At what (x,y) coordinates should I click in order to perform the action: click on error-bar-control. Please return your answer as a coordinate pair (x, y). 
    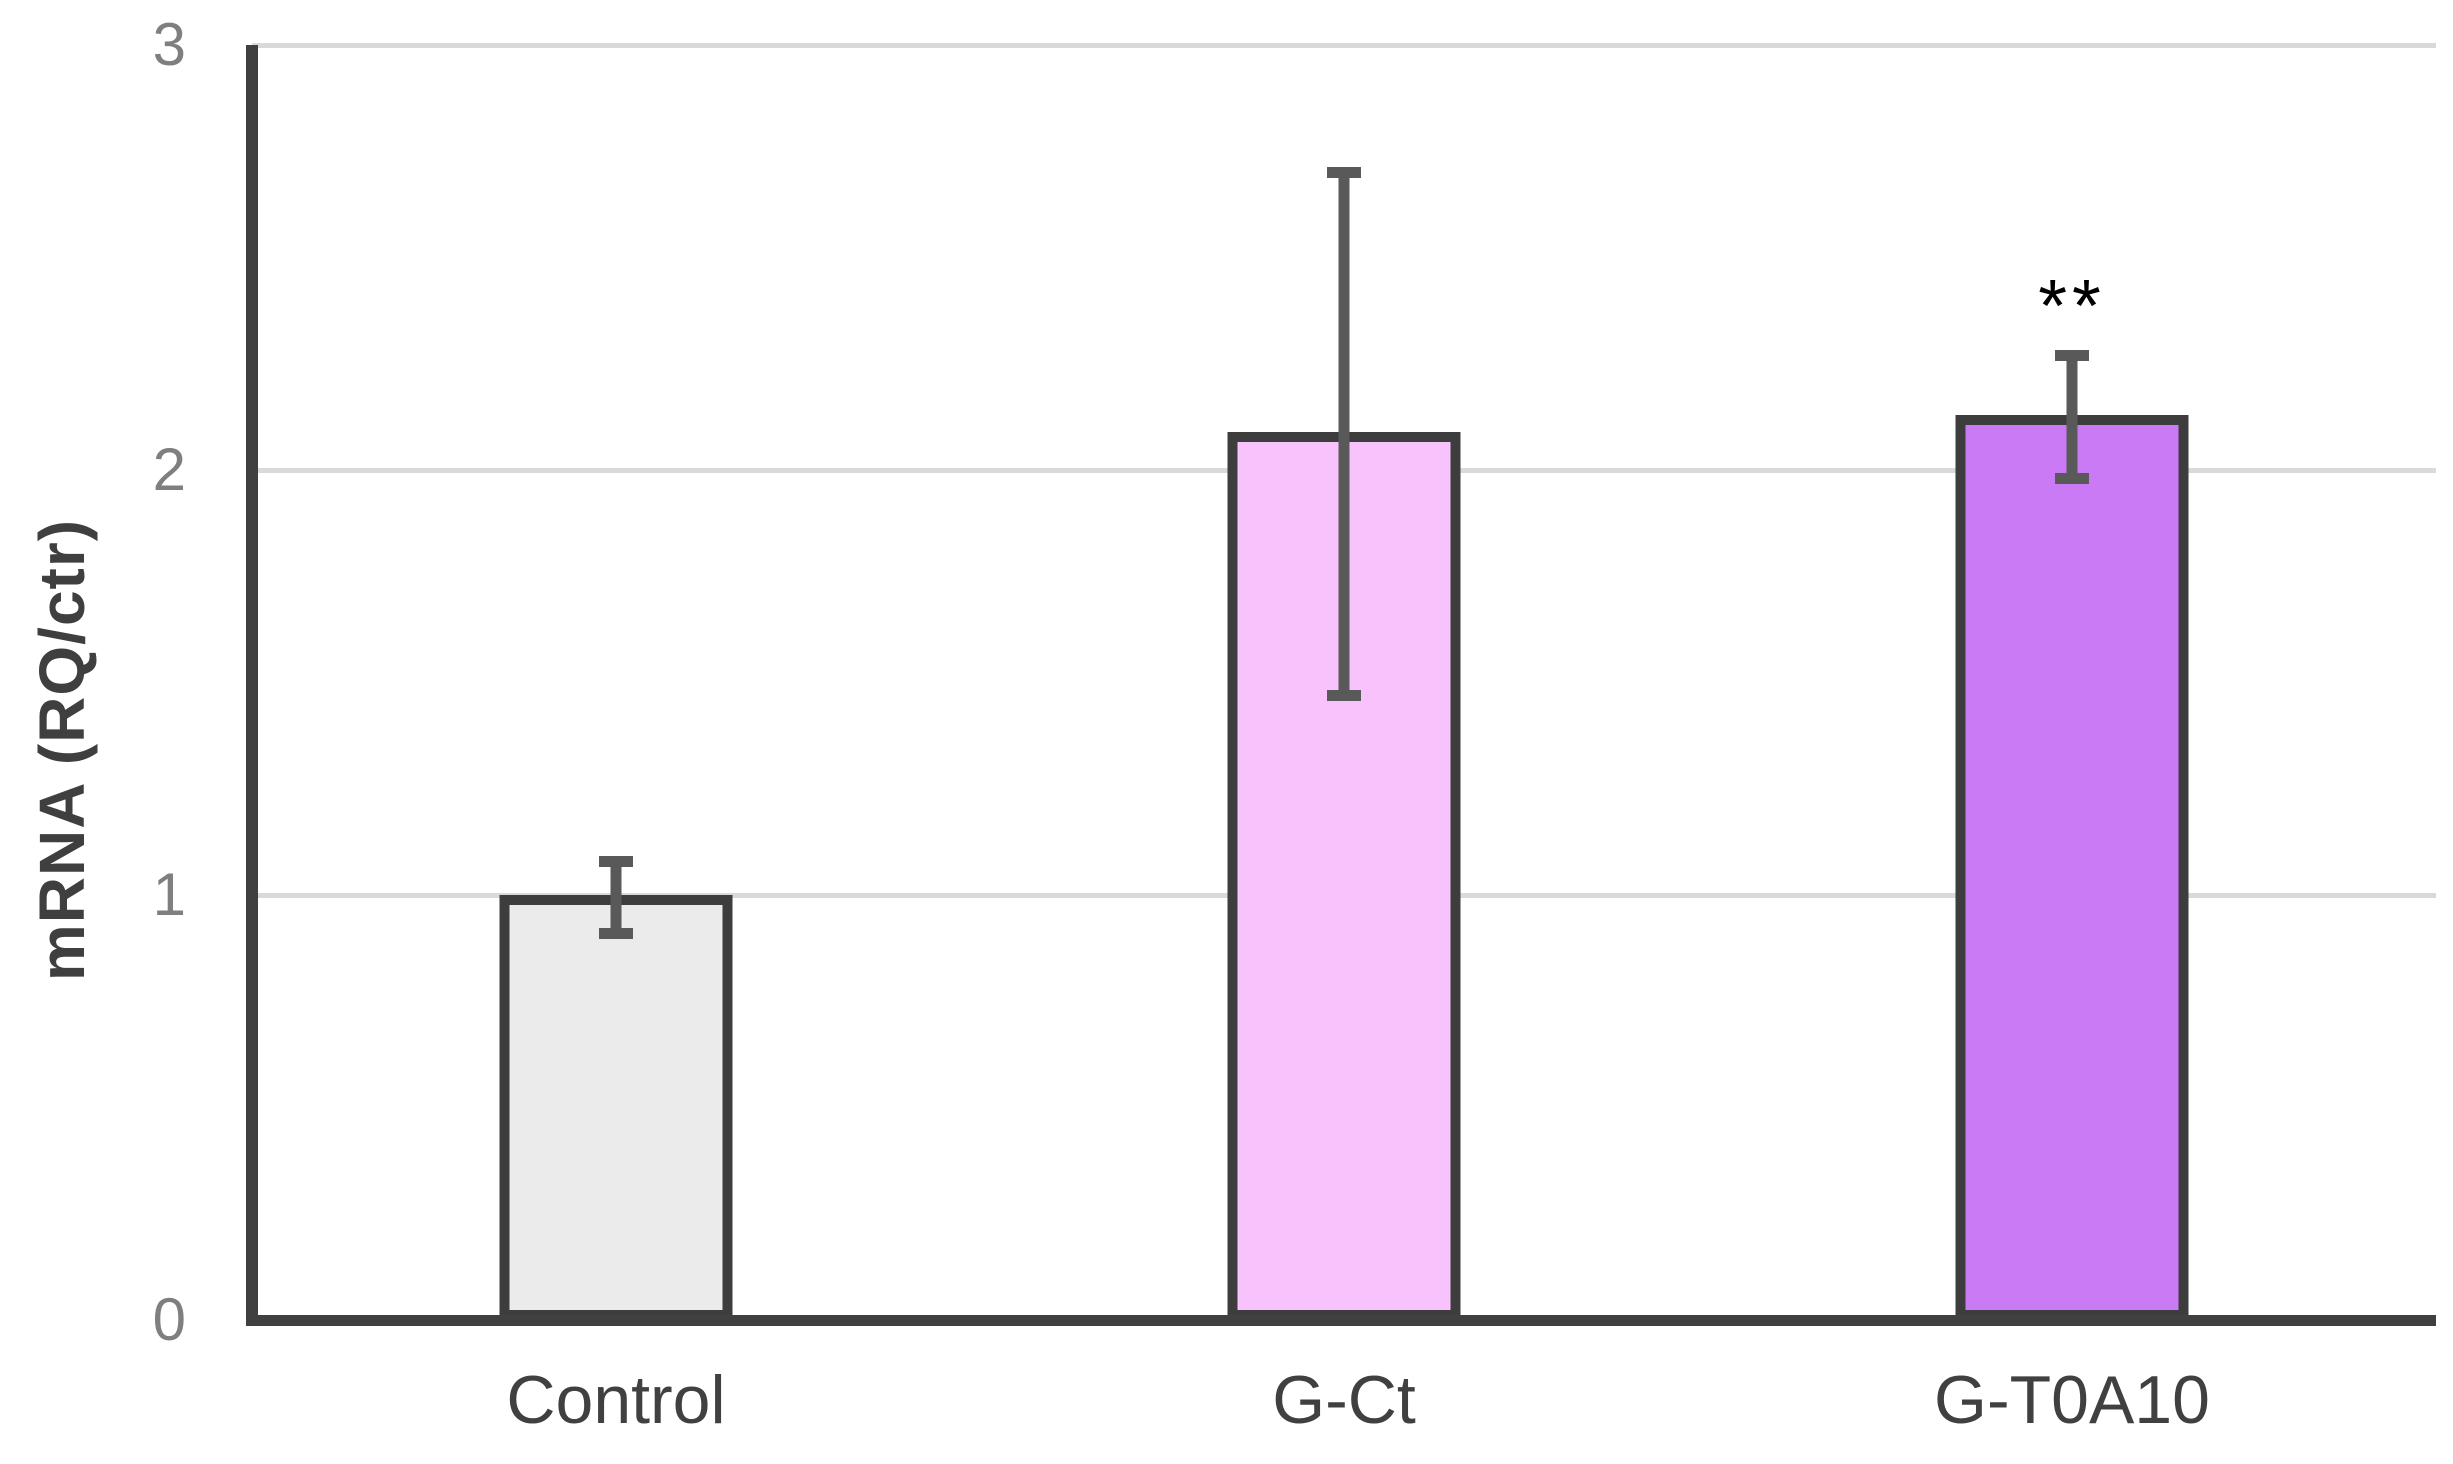
    Looking at the image, I should click on (616, 897).